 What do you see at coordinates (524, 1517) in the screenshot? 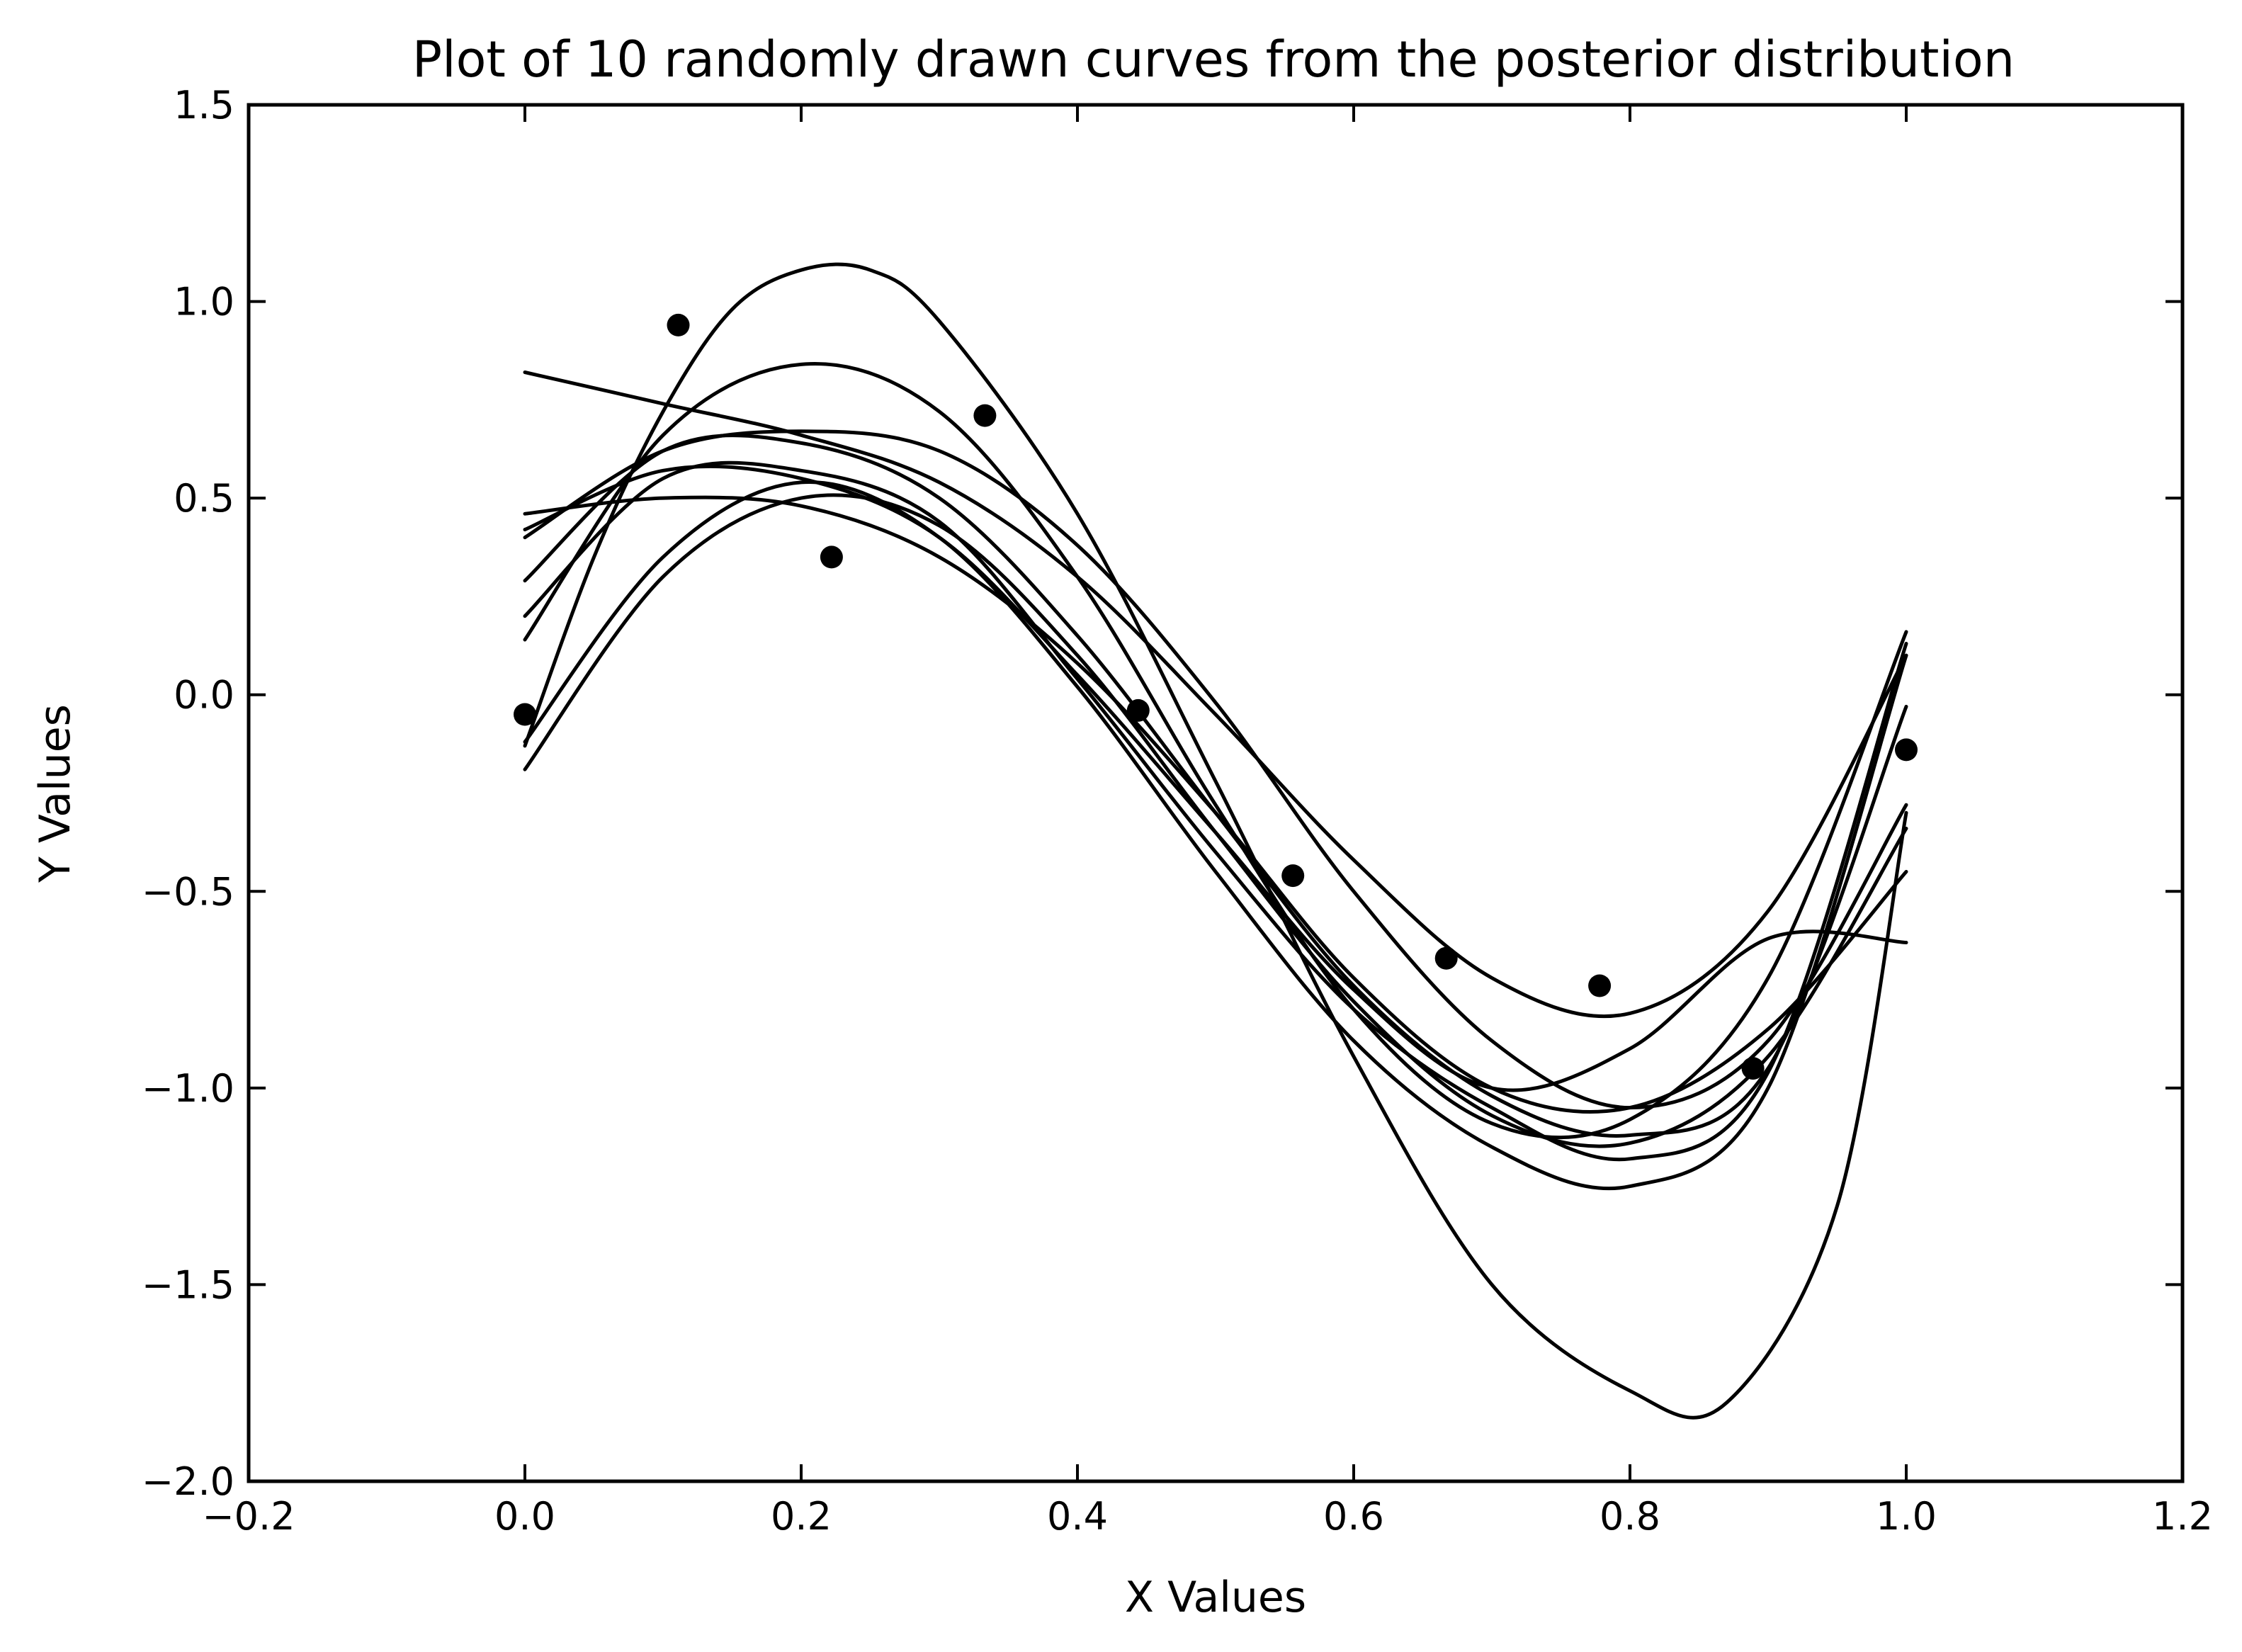
I see `x-tick-label: 0.0` at bounding box center [524, 1517].